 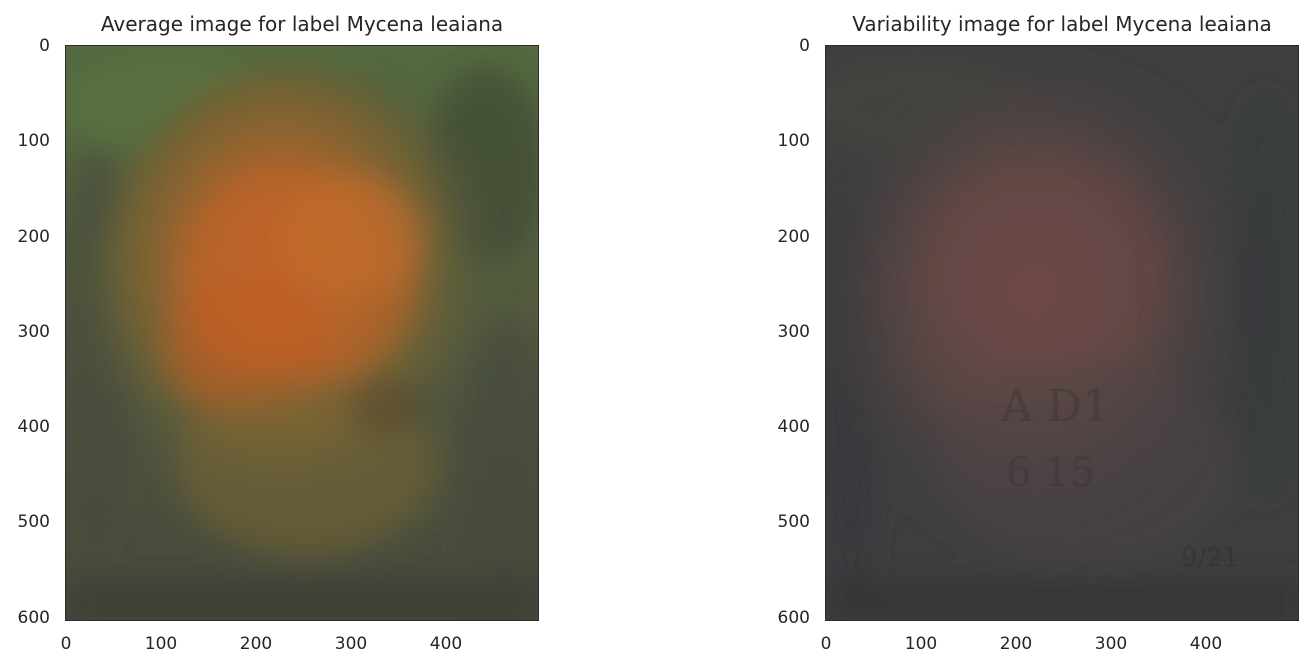 What do you see at coordinates (1050, 473) in the screenshot?
I see `faint-handwriting: 6 15` at bounding box center [1050, 473].